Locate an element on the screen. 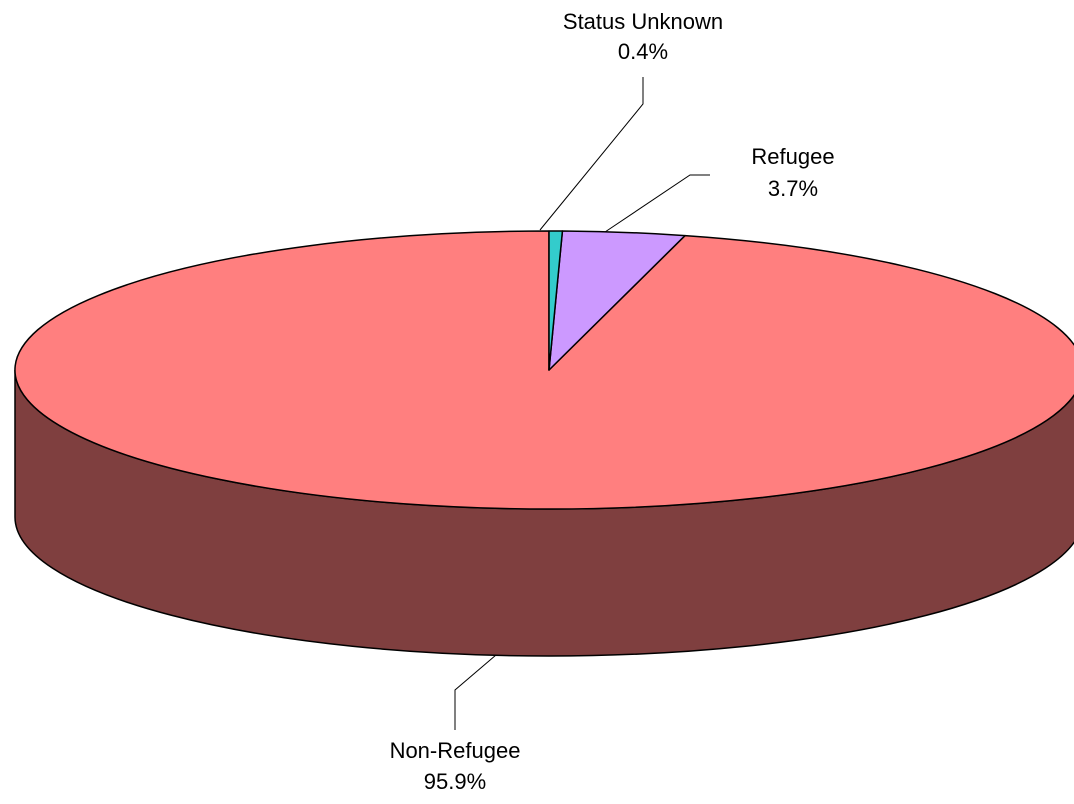 The image size is (1074, 804). leader-line-refugee is located at coordinates (657, 203).